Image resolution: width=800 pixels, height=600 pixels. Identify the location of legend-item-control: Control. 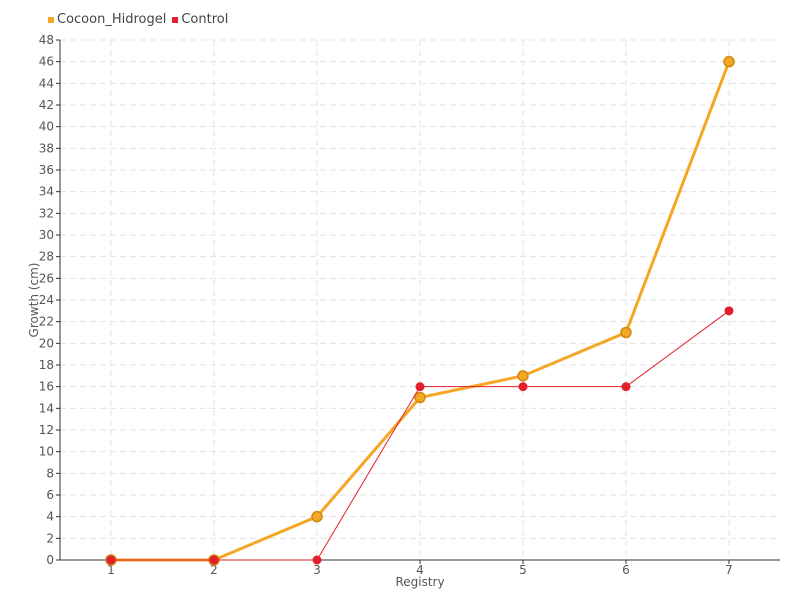
(200, 19).